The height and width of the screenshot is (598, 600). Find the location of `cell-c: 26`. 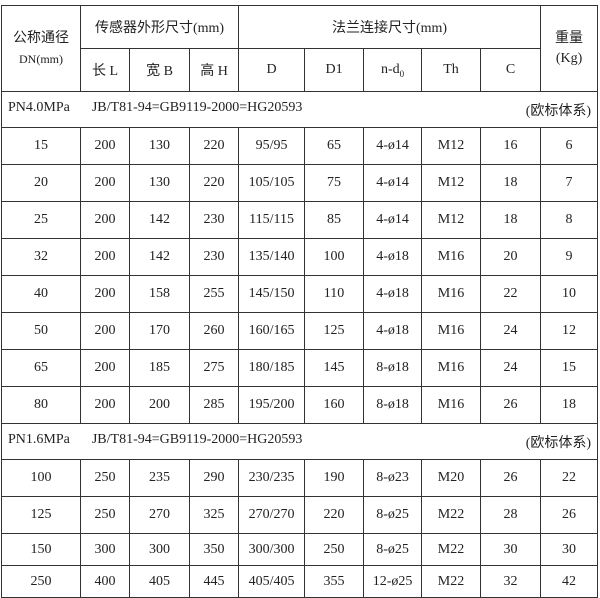

cell-c: 26 is located at coordinates (511, 478).